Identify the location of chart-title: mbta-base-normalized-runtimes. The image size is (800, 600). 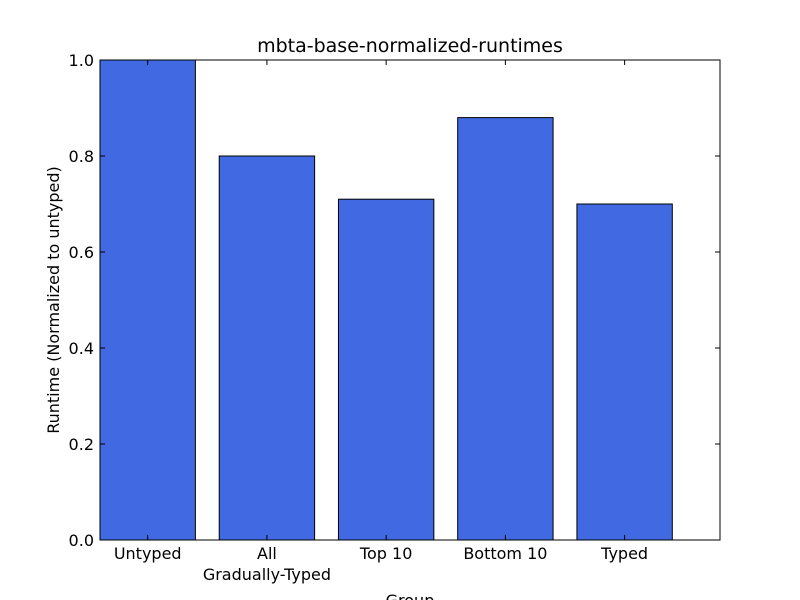
(410, 46).